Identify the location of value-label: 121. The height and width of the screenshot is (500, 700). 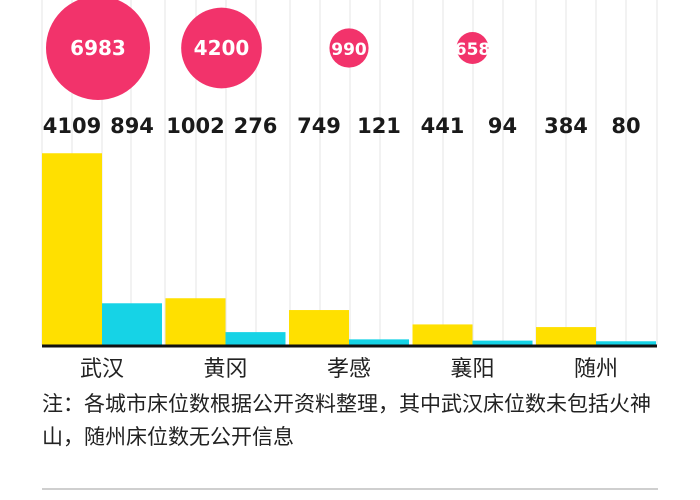
(379, 126).